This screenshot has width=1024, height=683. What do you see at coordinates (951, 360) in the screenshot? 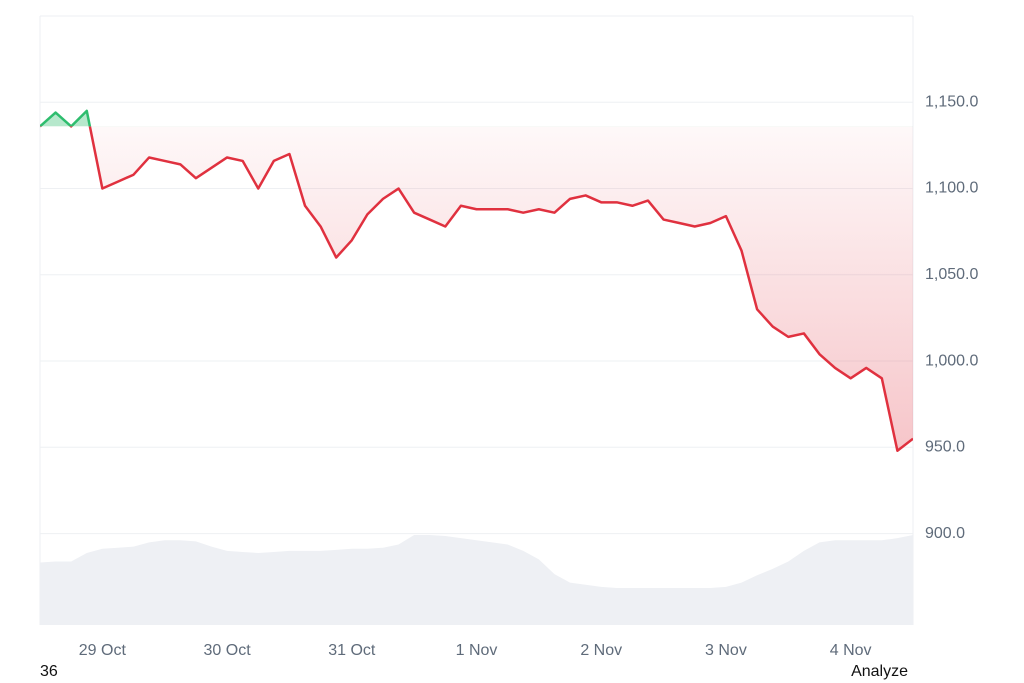
I see `y-tick-label: 1,000.0` at bounding box center [951, 360].